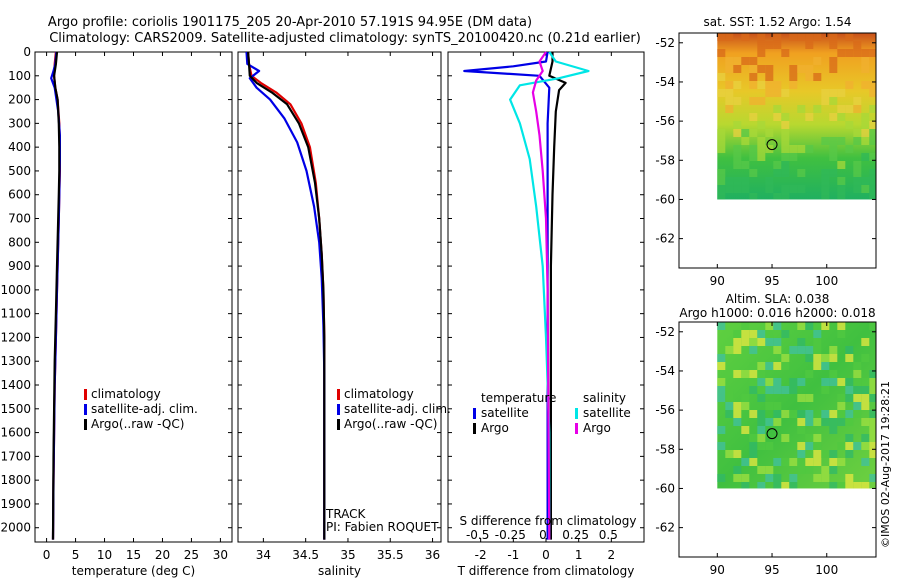  What do you see at coordinates (338, 424) in the screenshot?
I see `legend-swatch` at bounding box center [338, 424].